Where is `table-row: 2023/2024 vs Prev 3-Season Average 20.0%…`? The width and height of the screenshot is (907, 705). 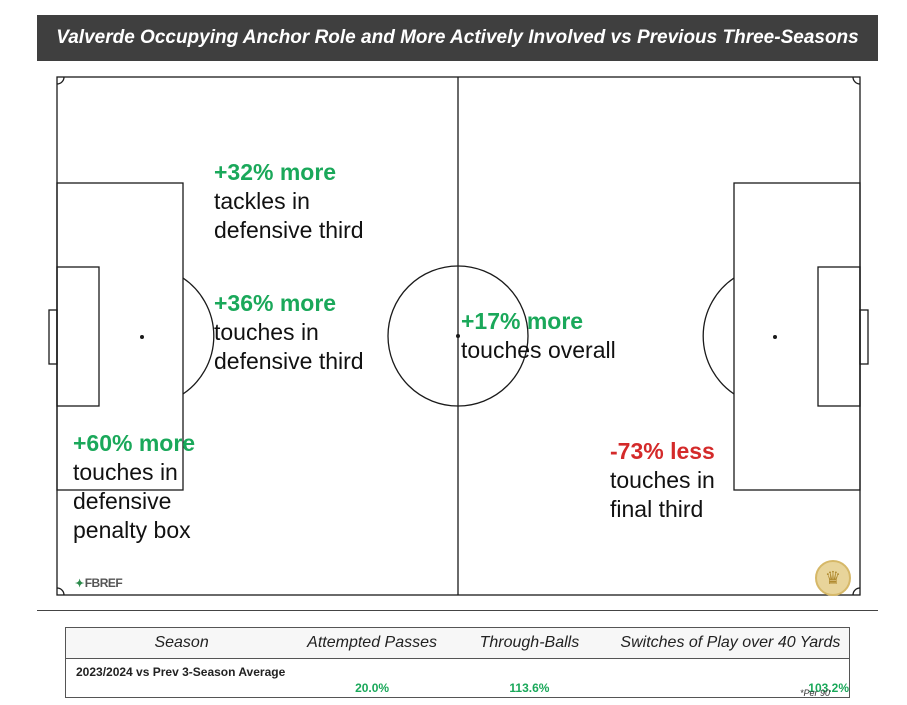
table-row: 2023/2024 vs Prev 3-Season Average 20.0%… is located at coordinates (457, 678).